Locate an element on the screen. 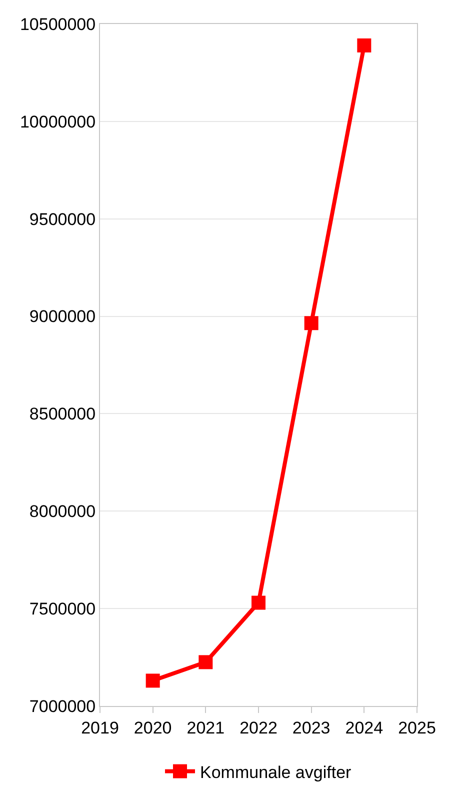  x-tick-label: 2022 is located at coordinates (259, 728).